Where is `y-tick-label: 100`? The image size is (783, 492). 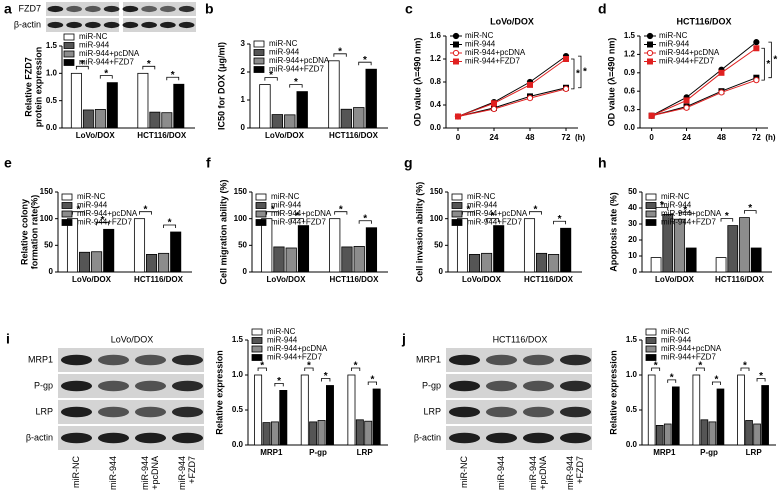 y-tick-label: 100 is located at coordinates (47, 218).